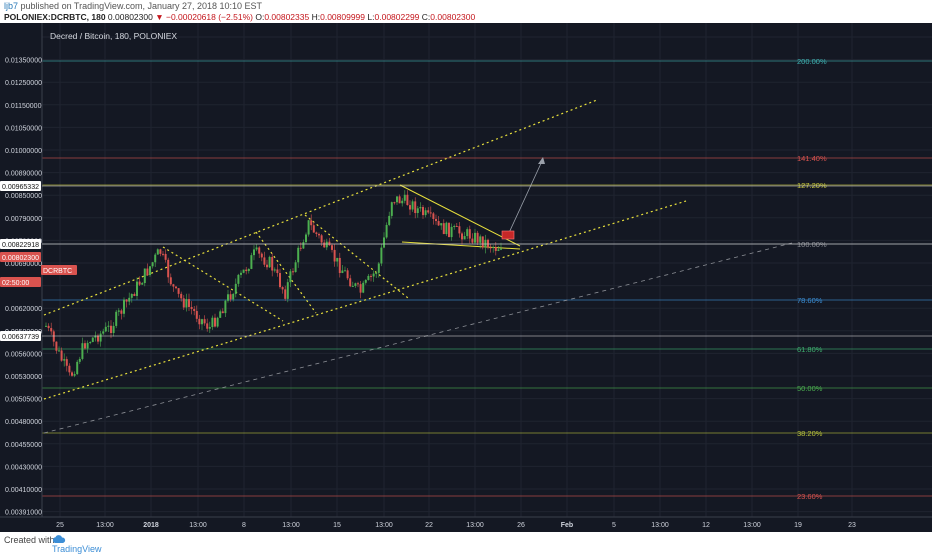 This screenshot has height=554, width=932. I want to click on y-tick-label: 0.00480000, so click(23, 422).